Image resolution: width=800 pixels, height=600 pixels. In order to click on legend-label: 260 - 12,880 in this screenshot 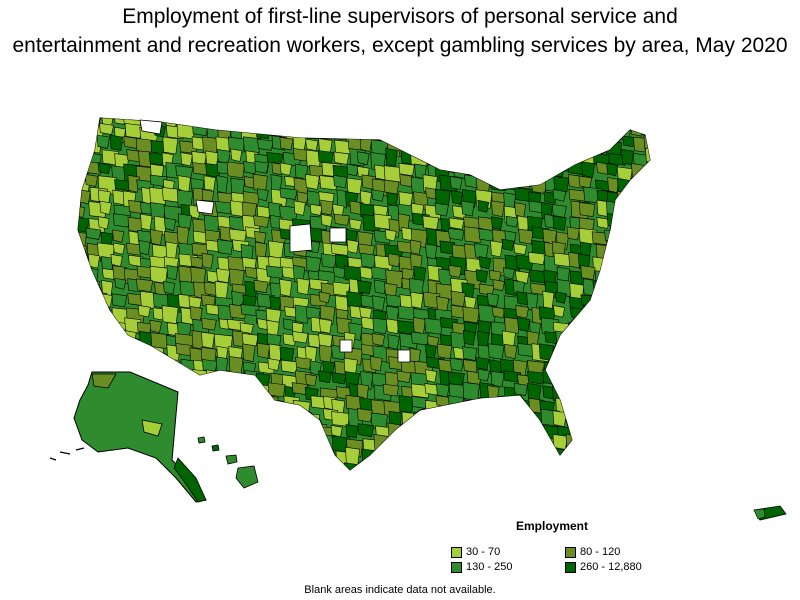, I will do `click(611, 567)`.